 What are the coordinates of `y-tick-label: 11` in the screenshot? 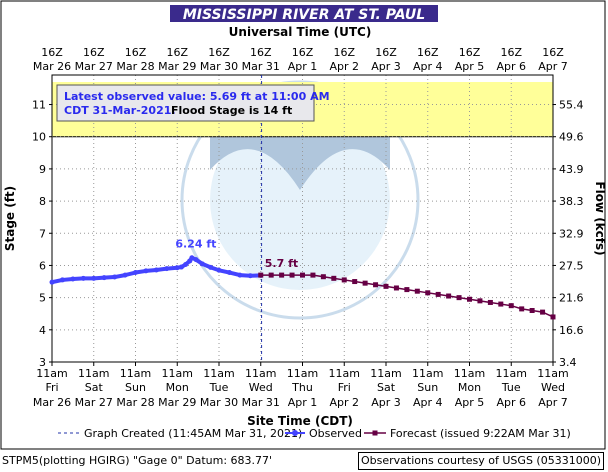 It's located at (39, 105).